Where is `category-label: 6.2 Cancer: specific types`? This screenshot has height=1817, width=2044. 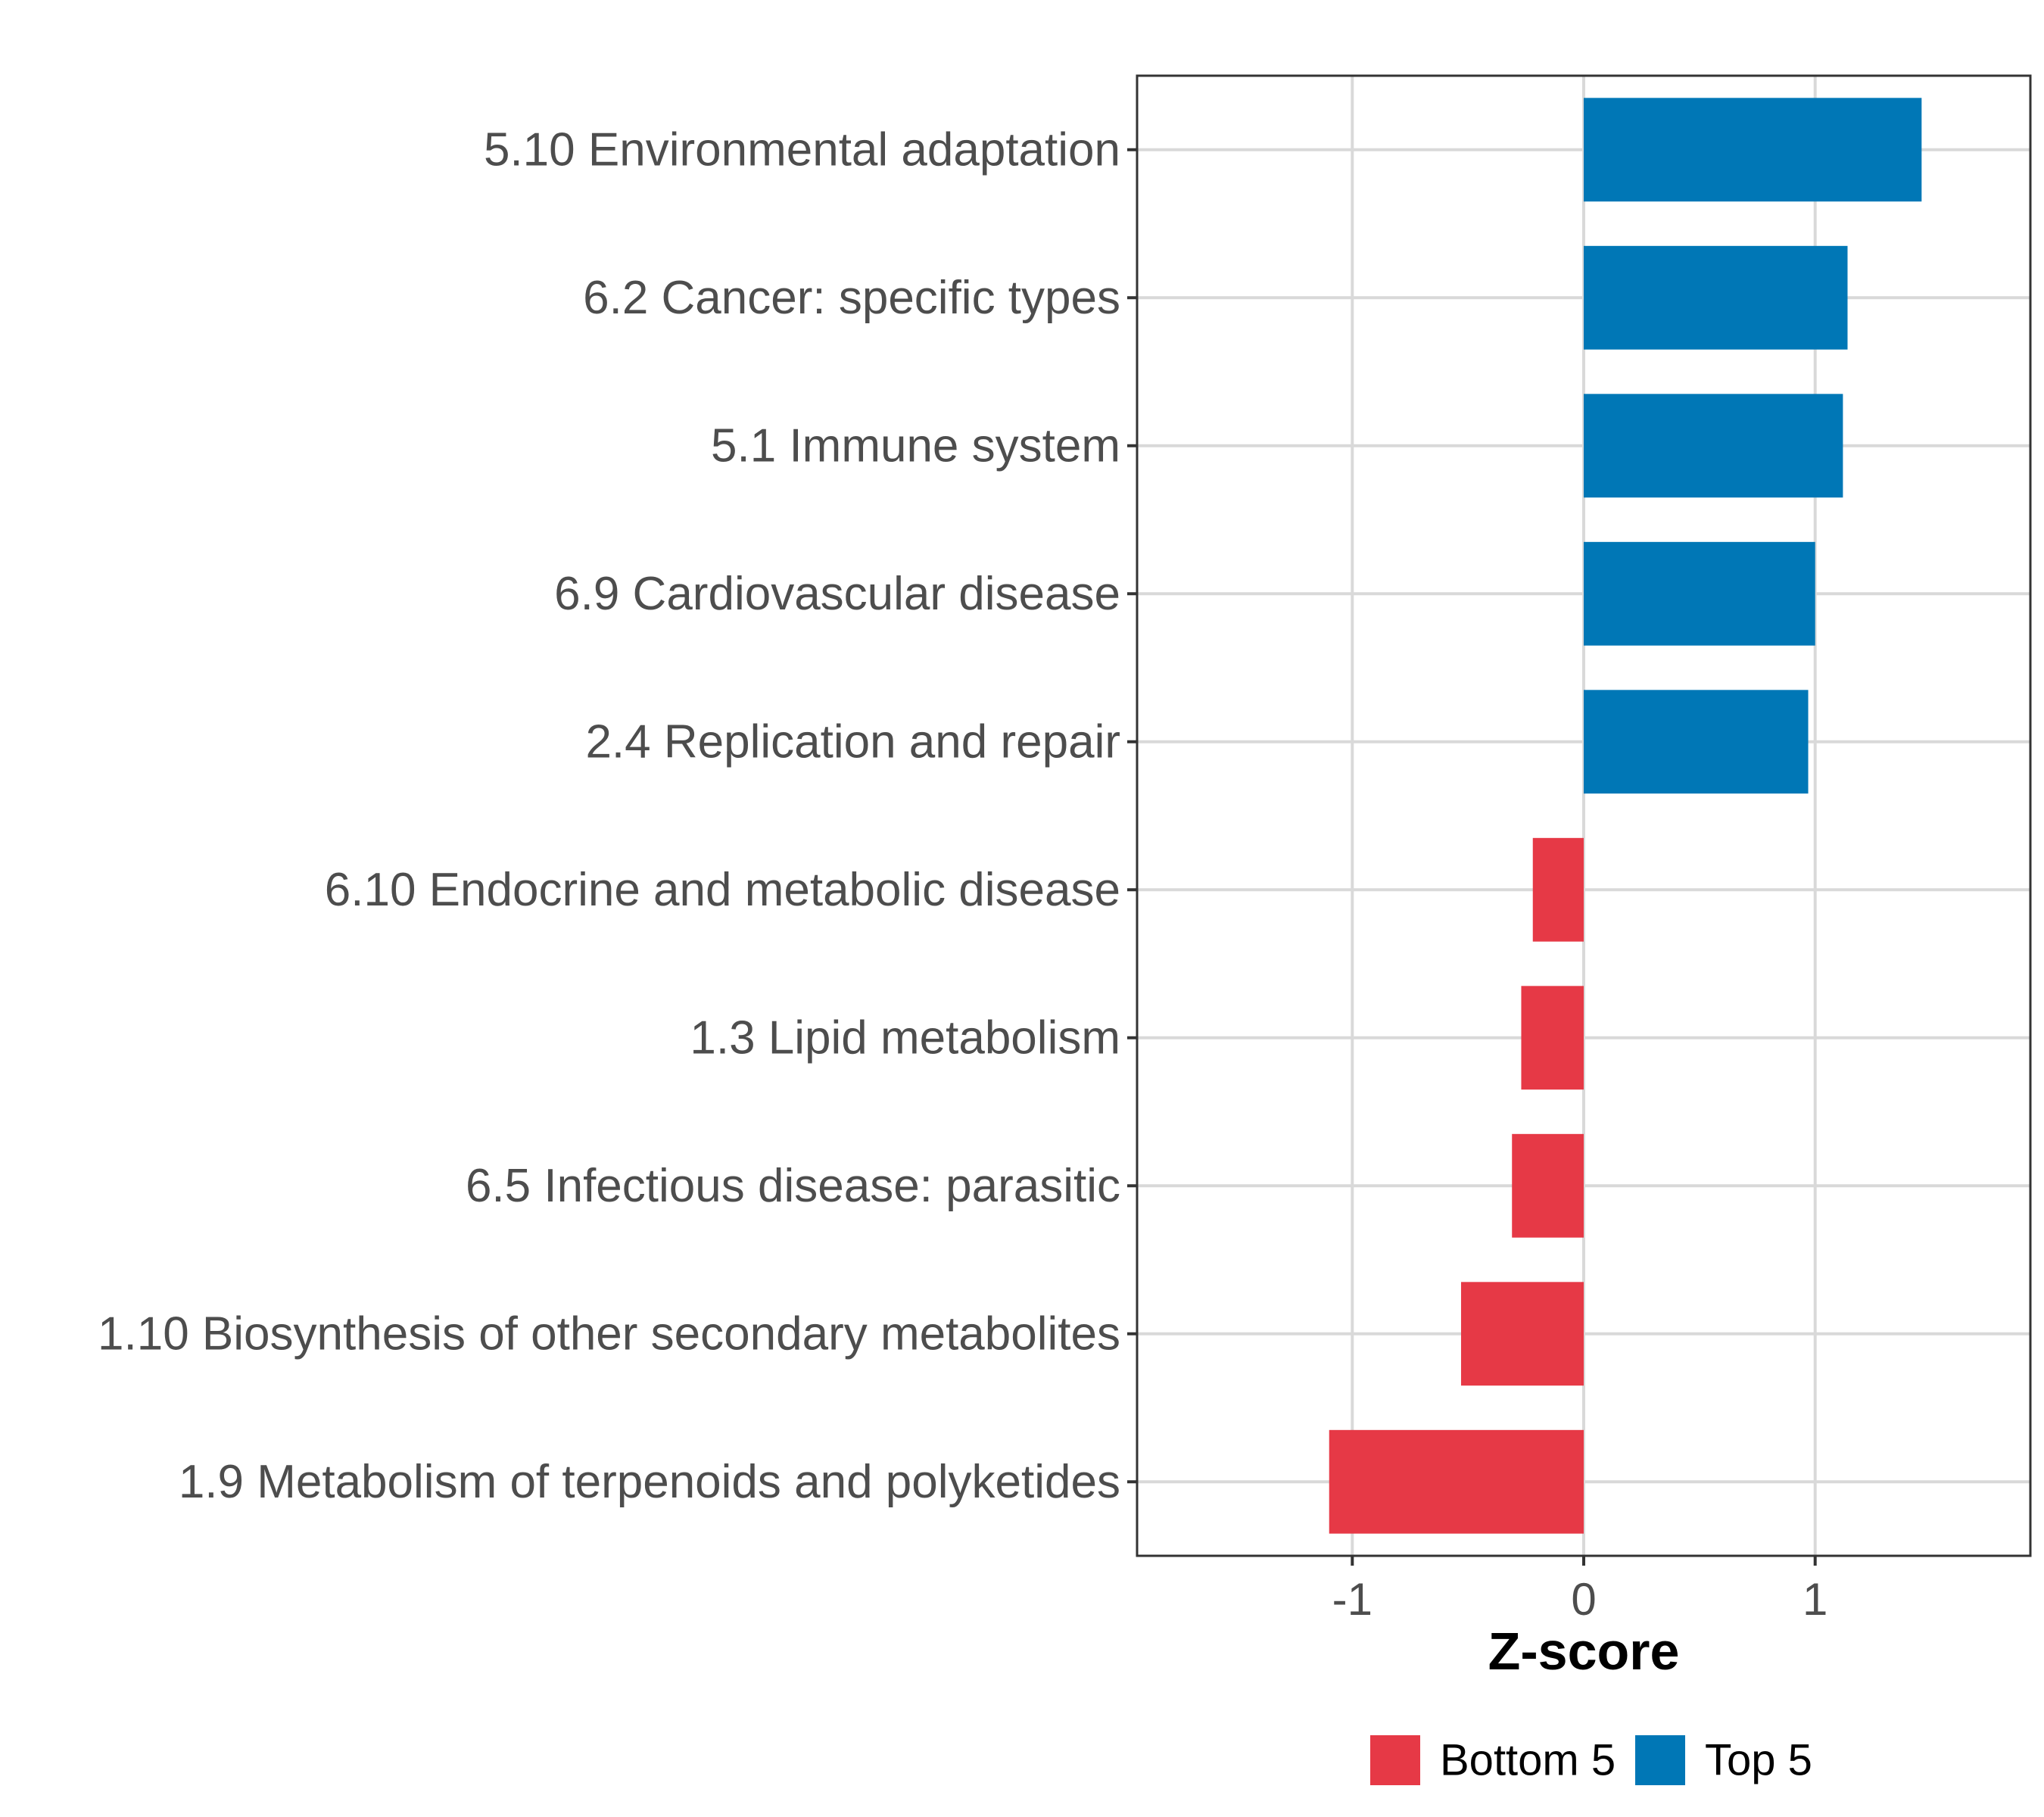 category-label: 6.2 Cancer: specific types is located at coordinates (851, 298).